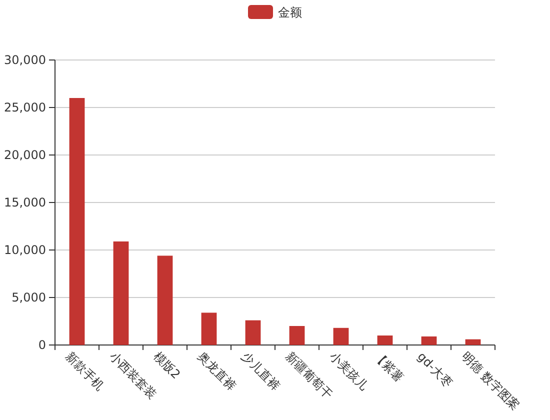 The image size is (550, 420). What do you see at coordinates (25, 59) in the screenshot?
I see `y-tick-label: 30,000` at bounding box center [25, 59].